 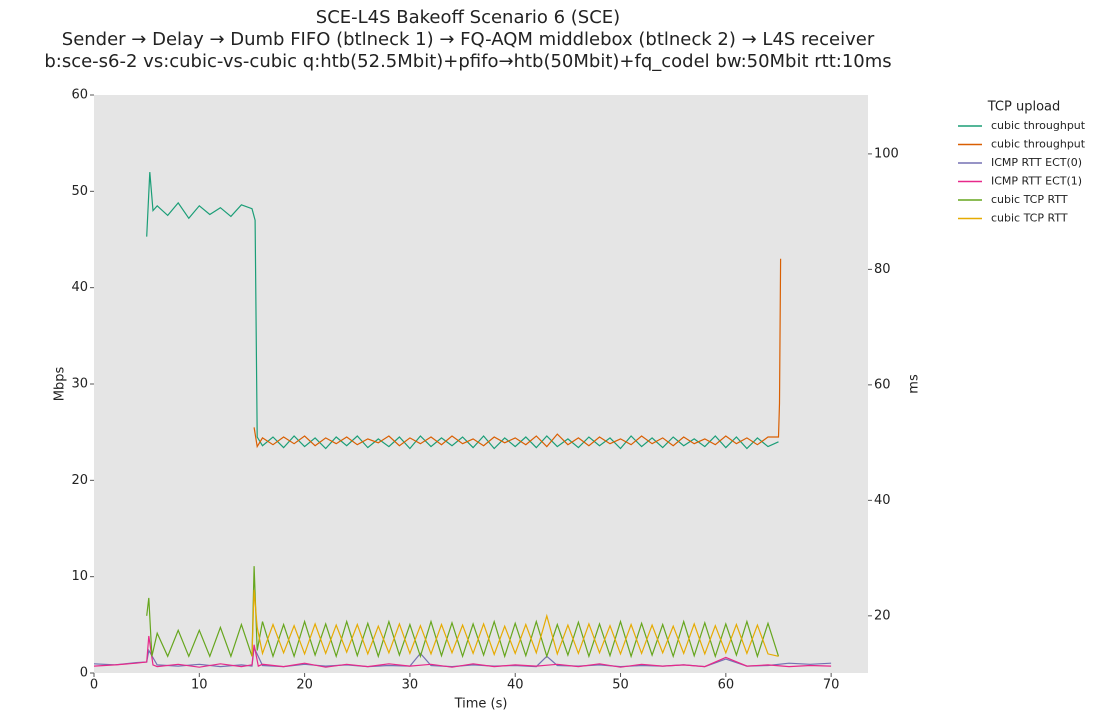 What do you see at coordinates (914, 384) in the screenshot?
I see `y2-axis-label: ms` at bounding box center [914, 384].